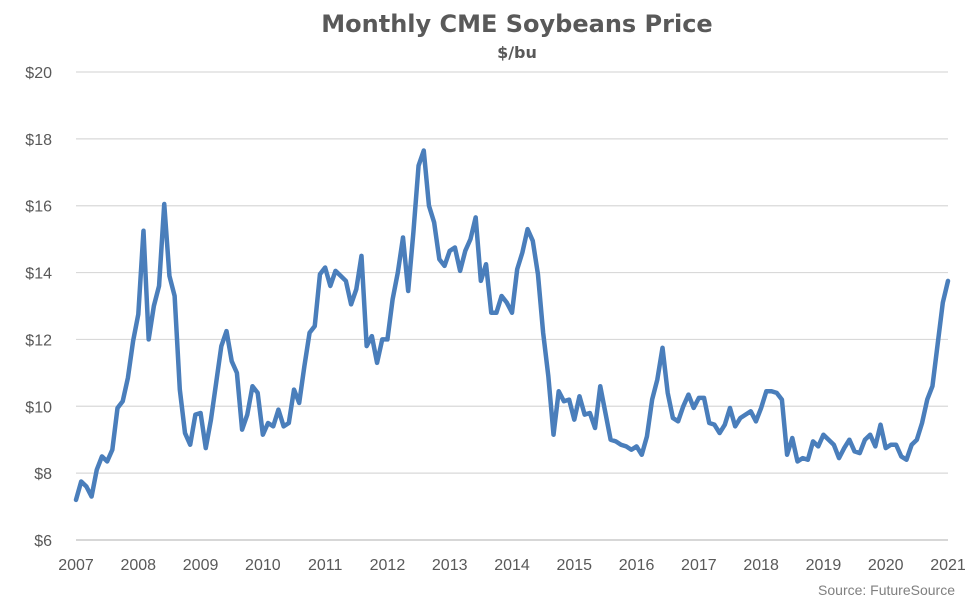  I want to click on x-tick-label-2009: 2009, so click(201, 565).